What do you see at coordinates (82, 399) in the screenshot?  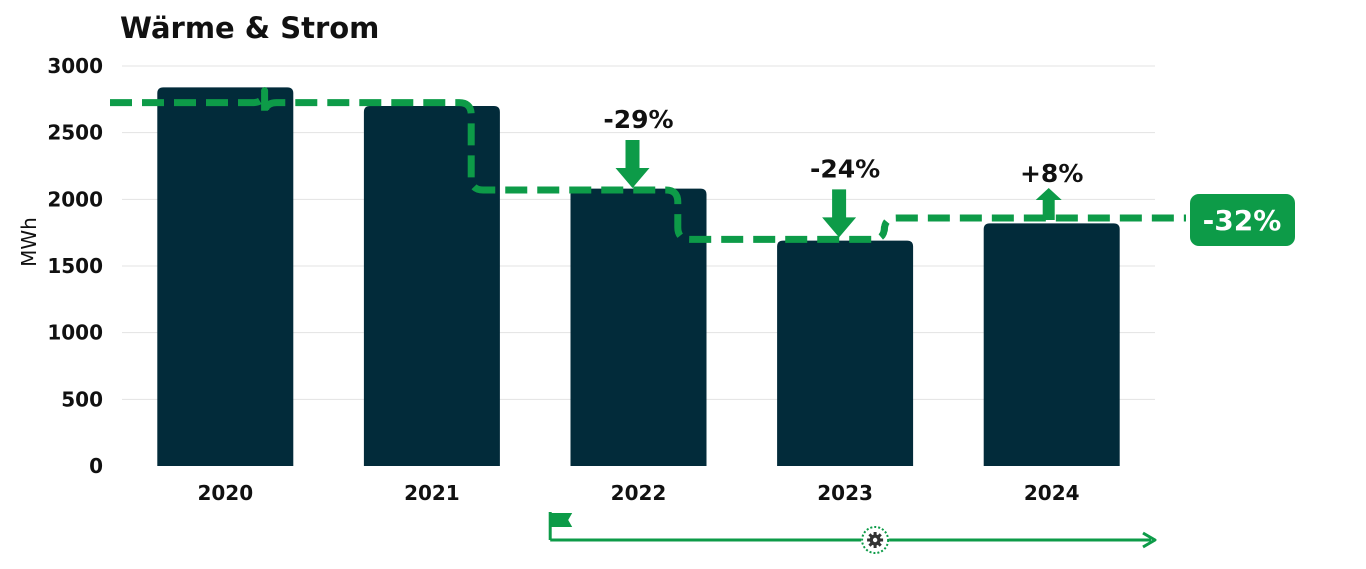 I see `y-tick-label: 500` at bounding box center [82, 399].